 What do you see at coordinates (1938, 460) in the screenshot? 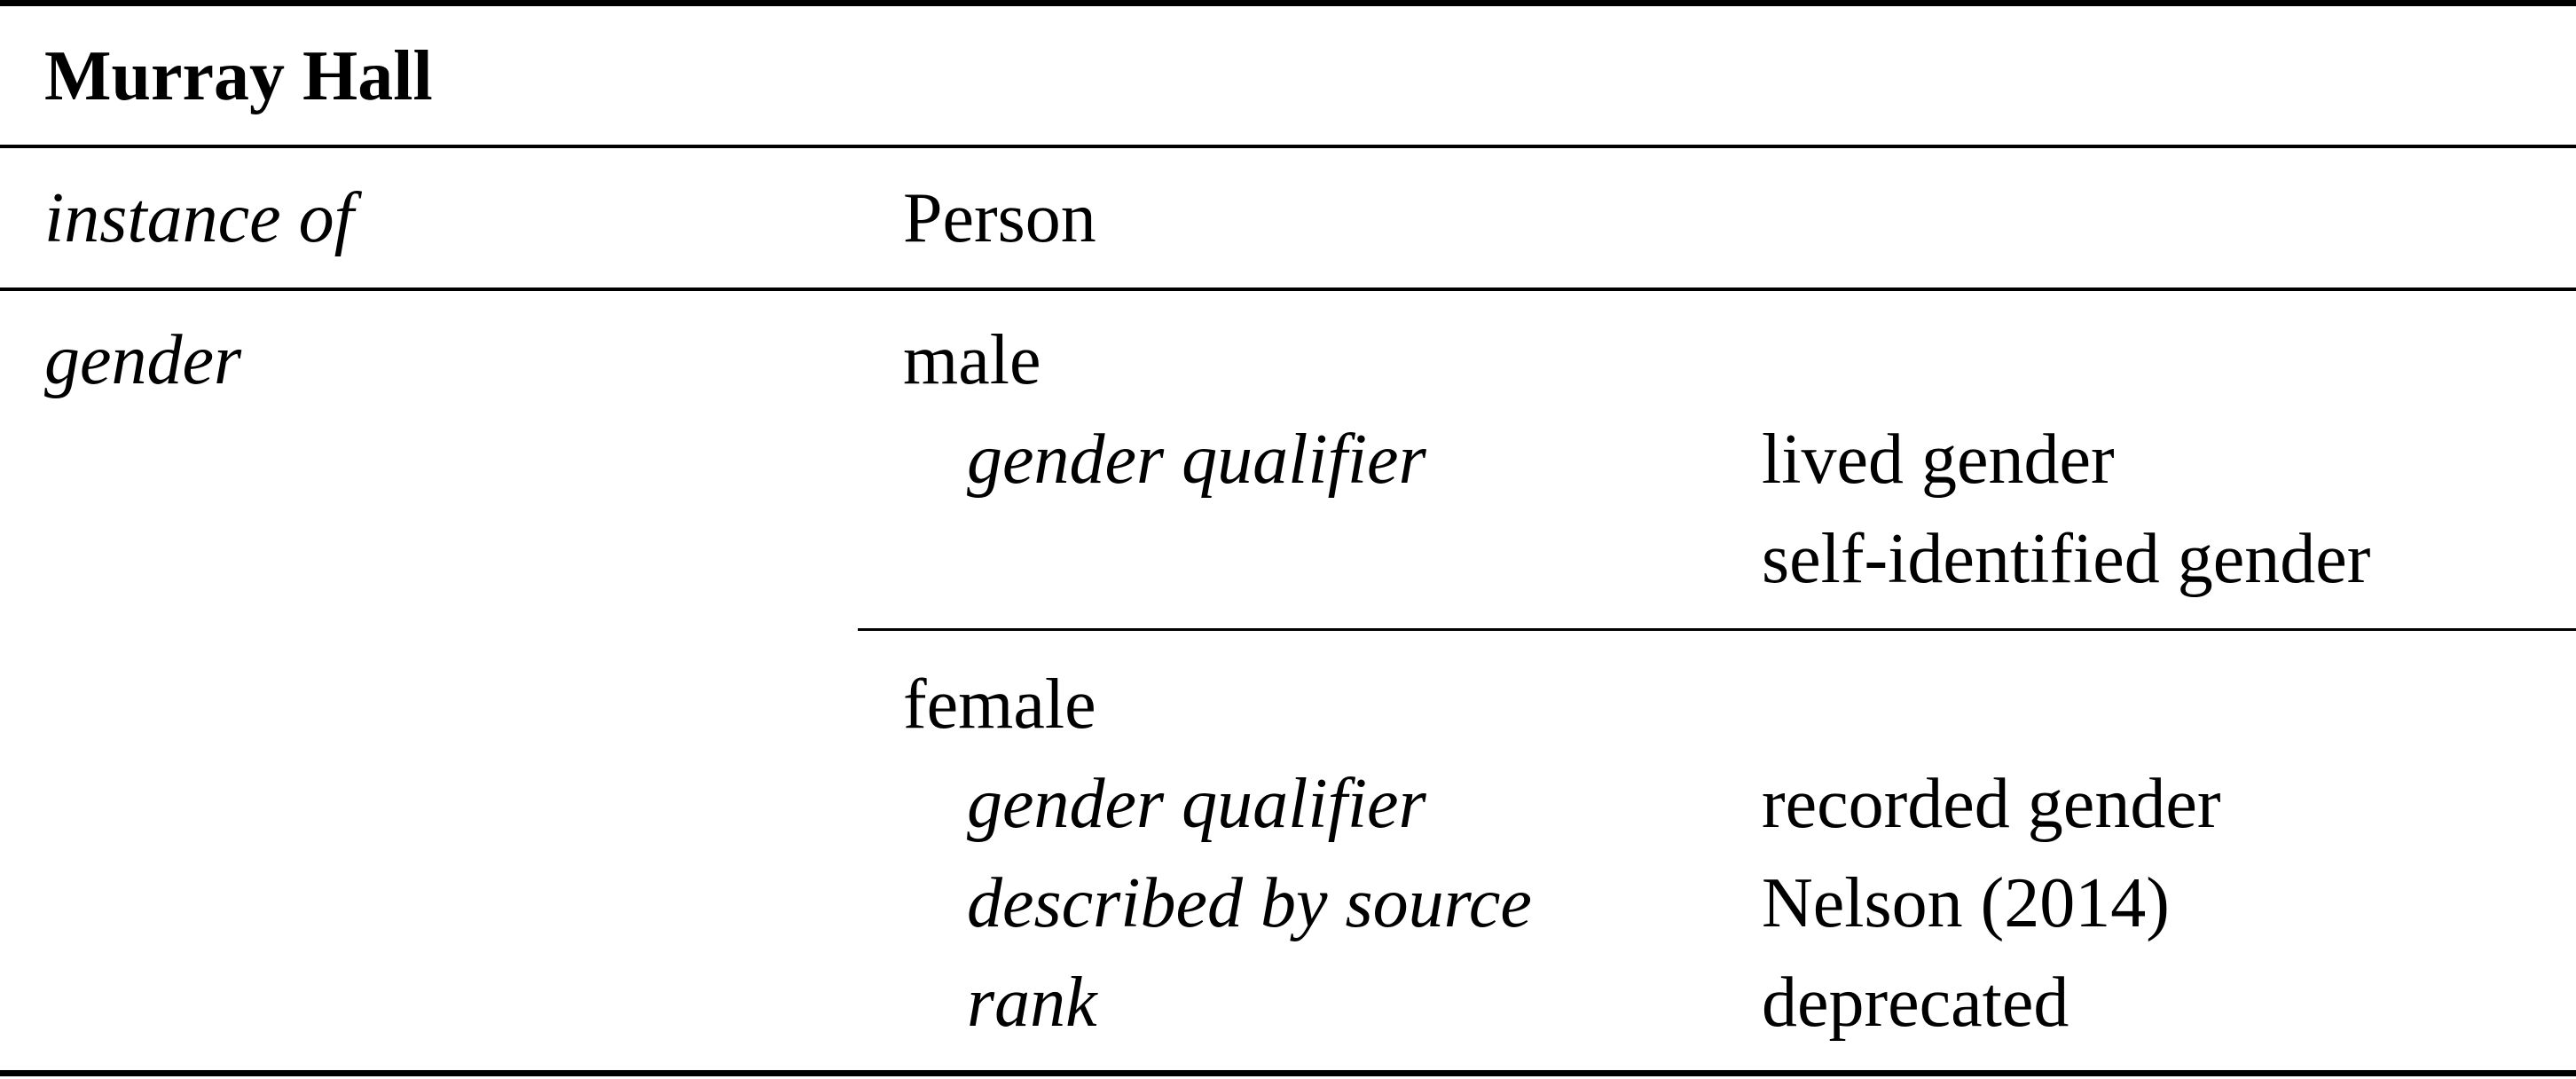
I see `qualifier-value-lived-gender: lived gender` at bounding box center [1938, 460].